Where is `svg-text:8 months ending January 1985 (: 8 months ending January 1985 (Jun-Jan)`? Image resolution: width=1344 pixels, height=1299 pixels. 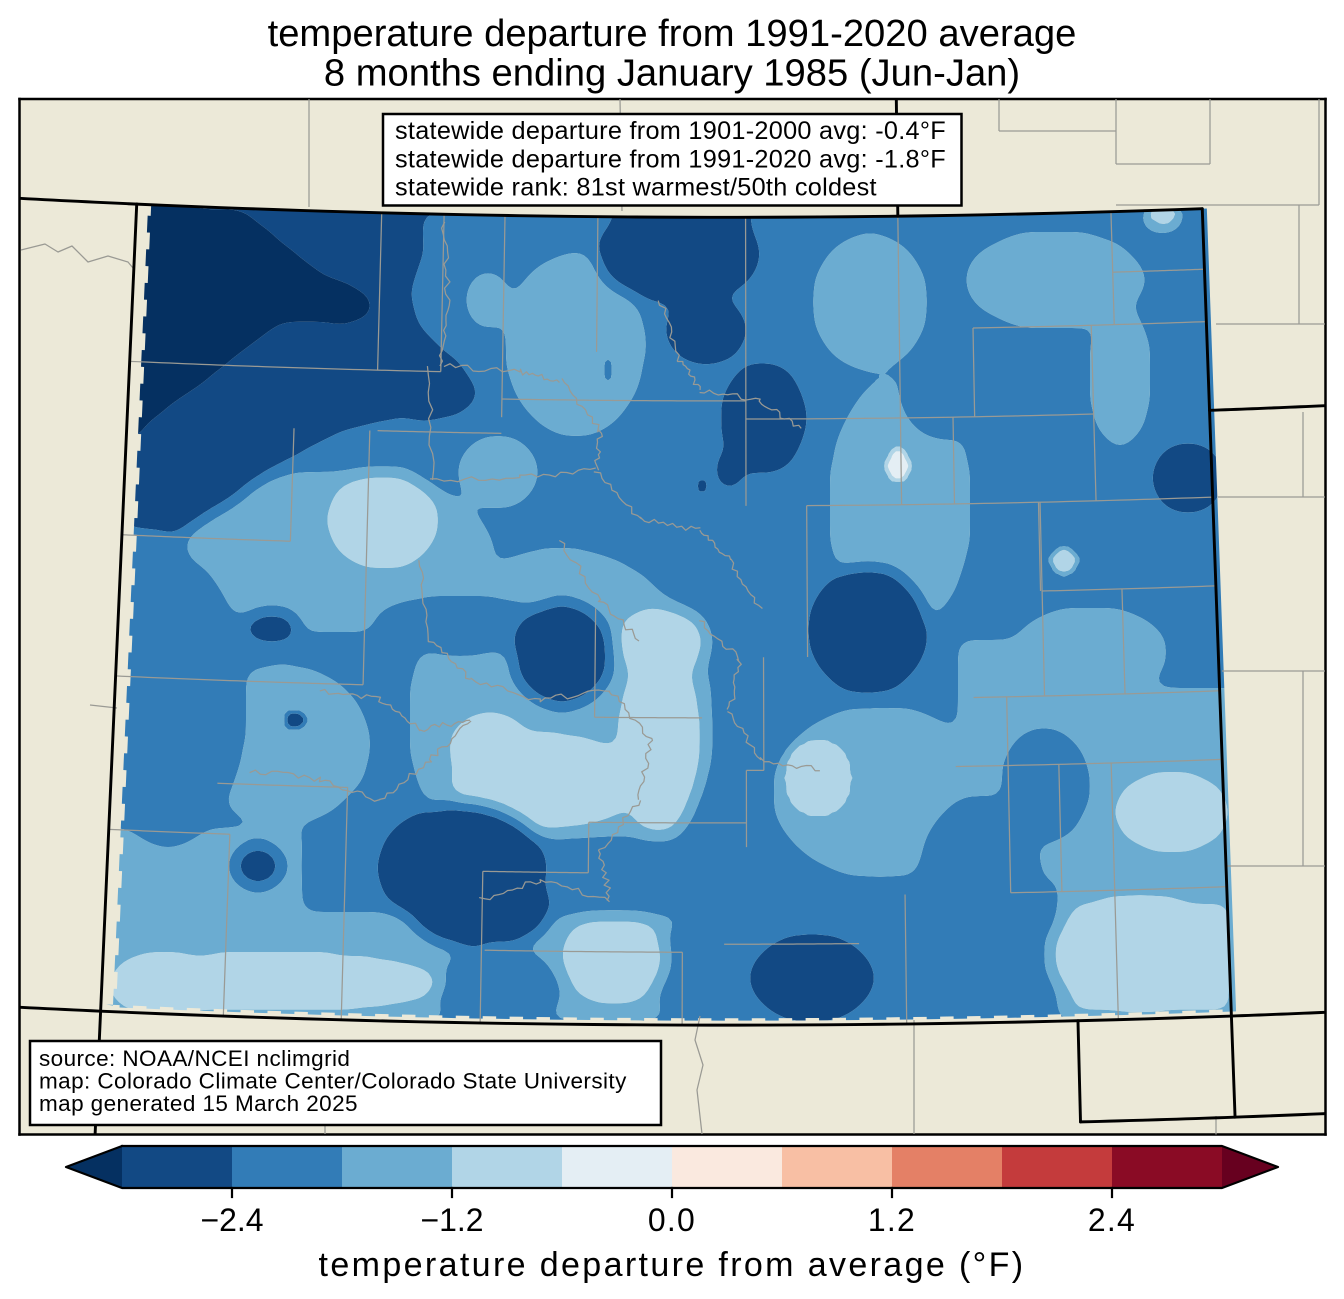
svg-text:8 months ending January 1985 (: 8 months ending January 1985 (Jun-Jan) is located at coordinates (672, 73).